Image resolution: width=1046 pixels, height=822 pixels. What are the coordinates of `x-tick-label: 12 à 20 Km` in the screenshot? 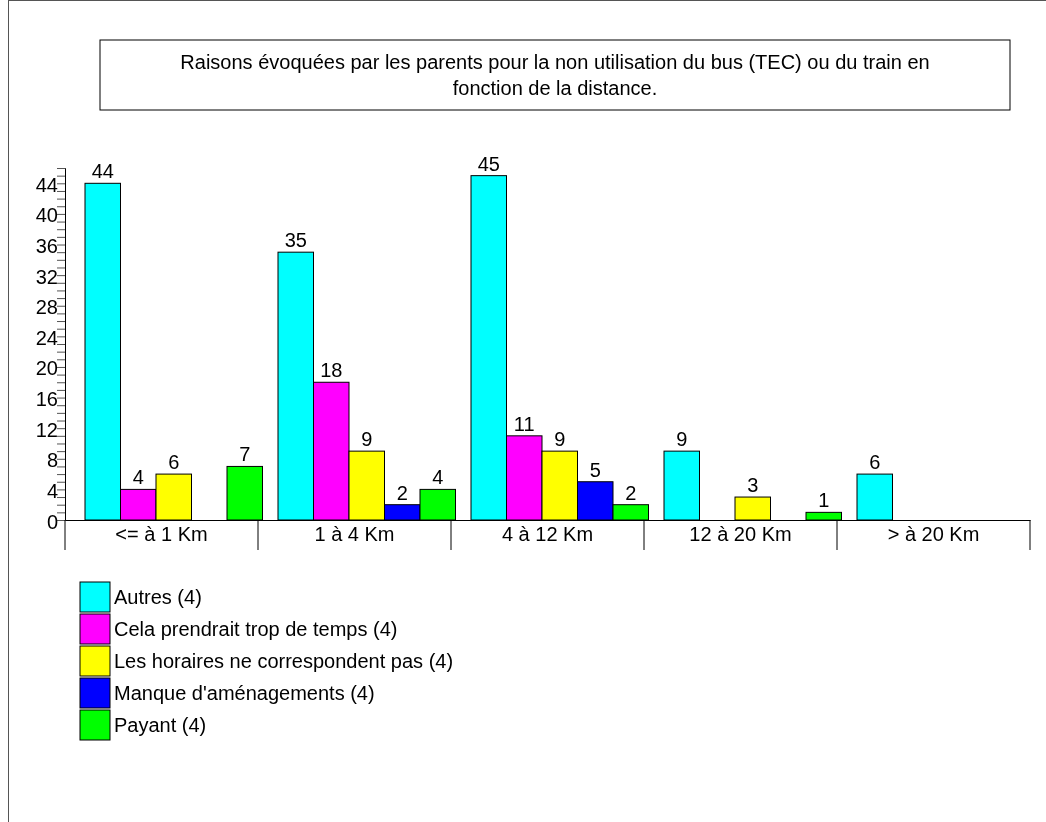 It's located at (740, 534).